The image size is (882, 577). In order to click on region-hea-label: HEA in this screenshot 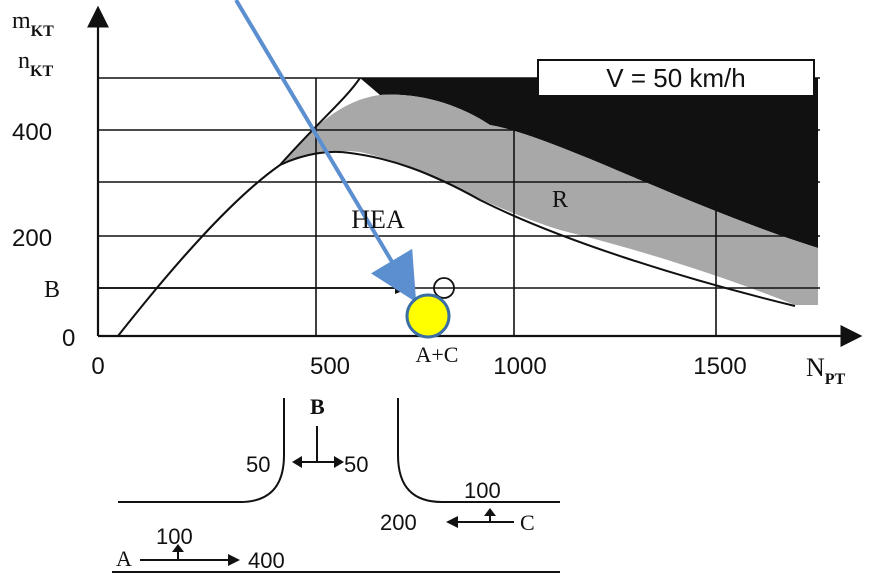, I will do `click(378, 219)`.